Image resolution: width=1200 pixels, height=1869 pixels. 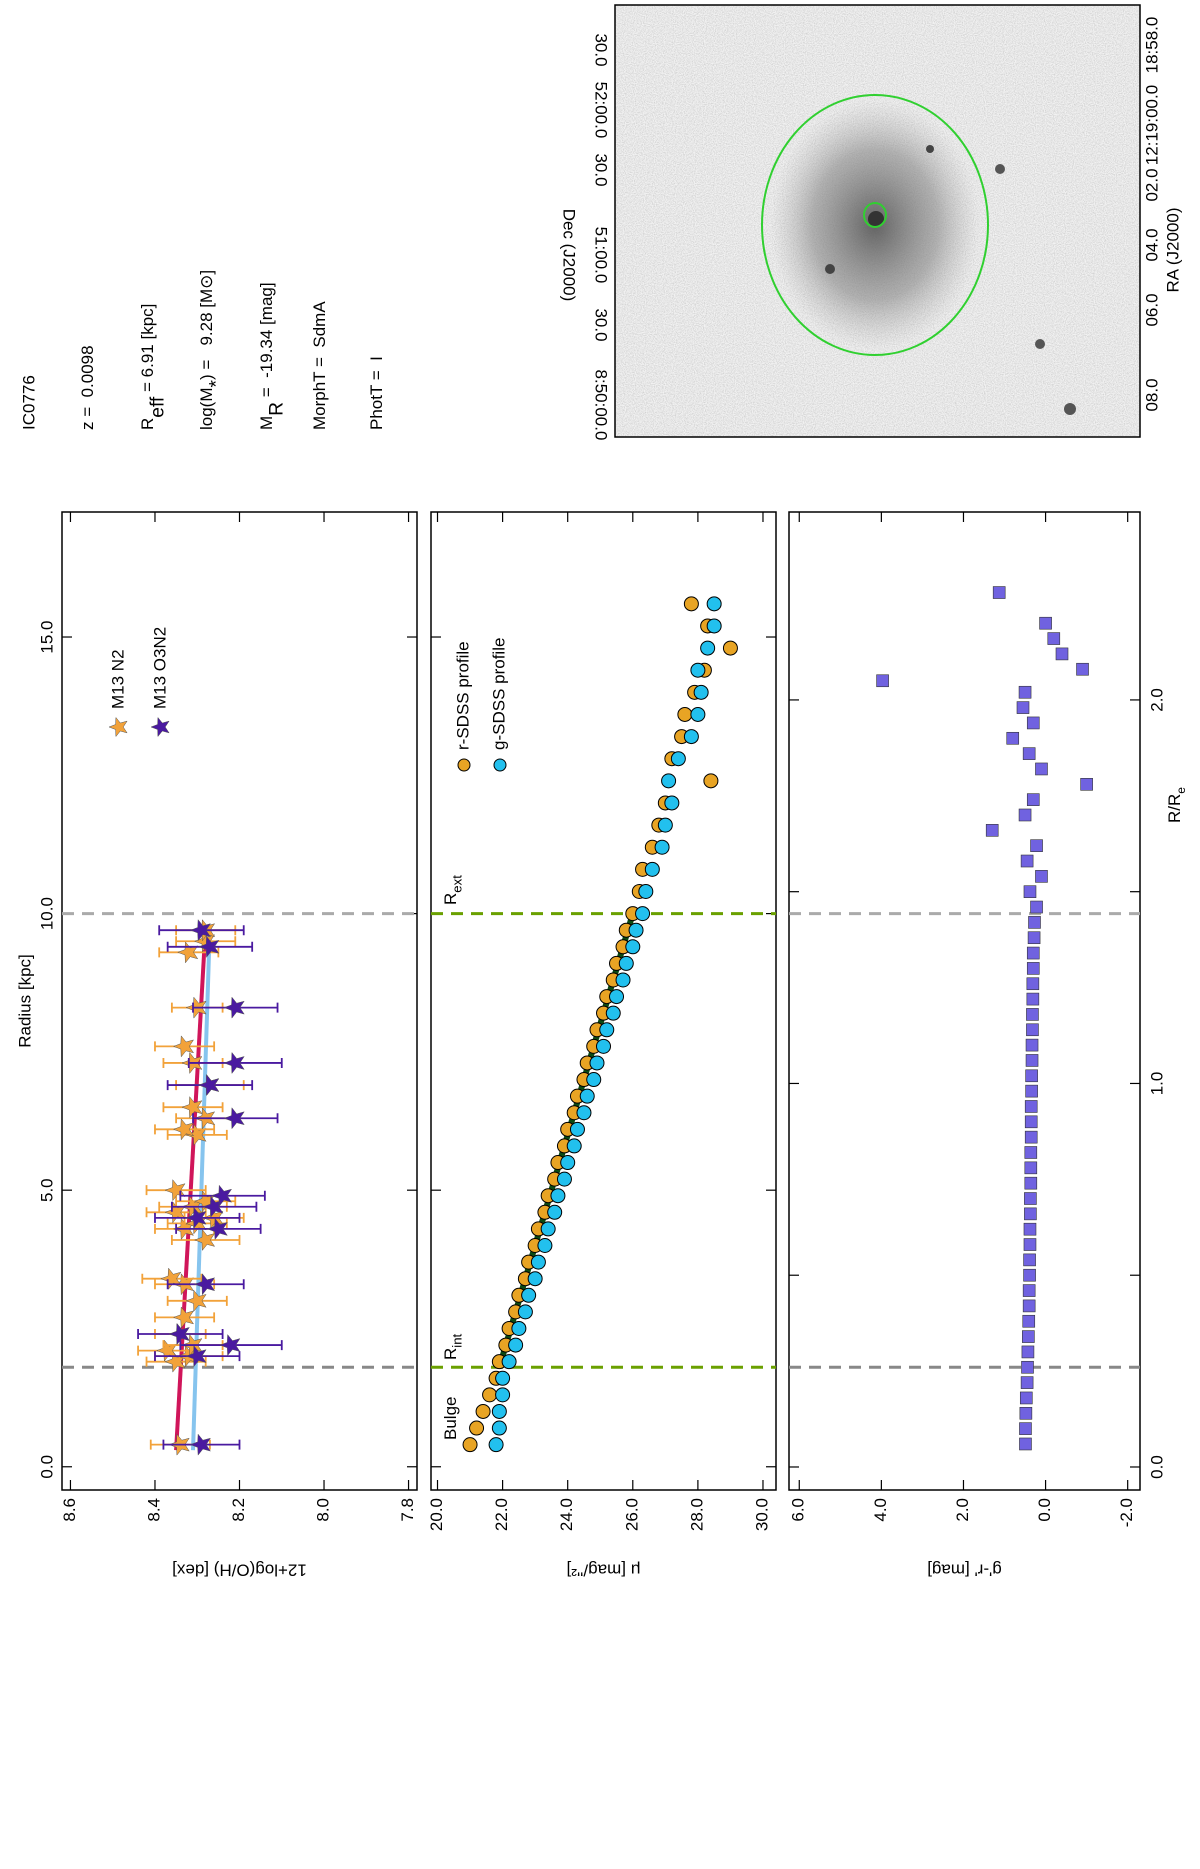 I want to click on info-line: PhotT = I, so click(x=376, y=393).